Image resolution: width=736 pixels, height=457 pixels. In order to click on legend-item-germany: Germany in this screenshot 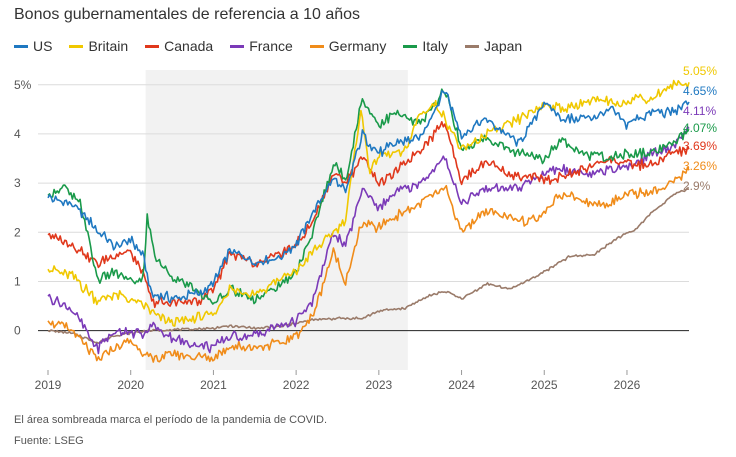, I will do `click(348, 46)`.